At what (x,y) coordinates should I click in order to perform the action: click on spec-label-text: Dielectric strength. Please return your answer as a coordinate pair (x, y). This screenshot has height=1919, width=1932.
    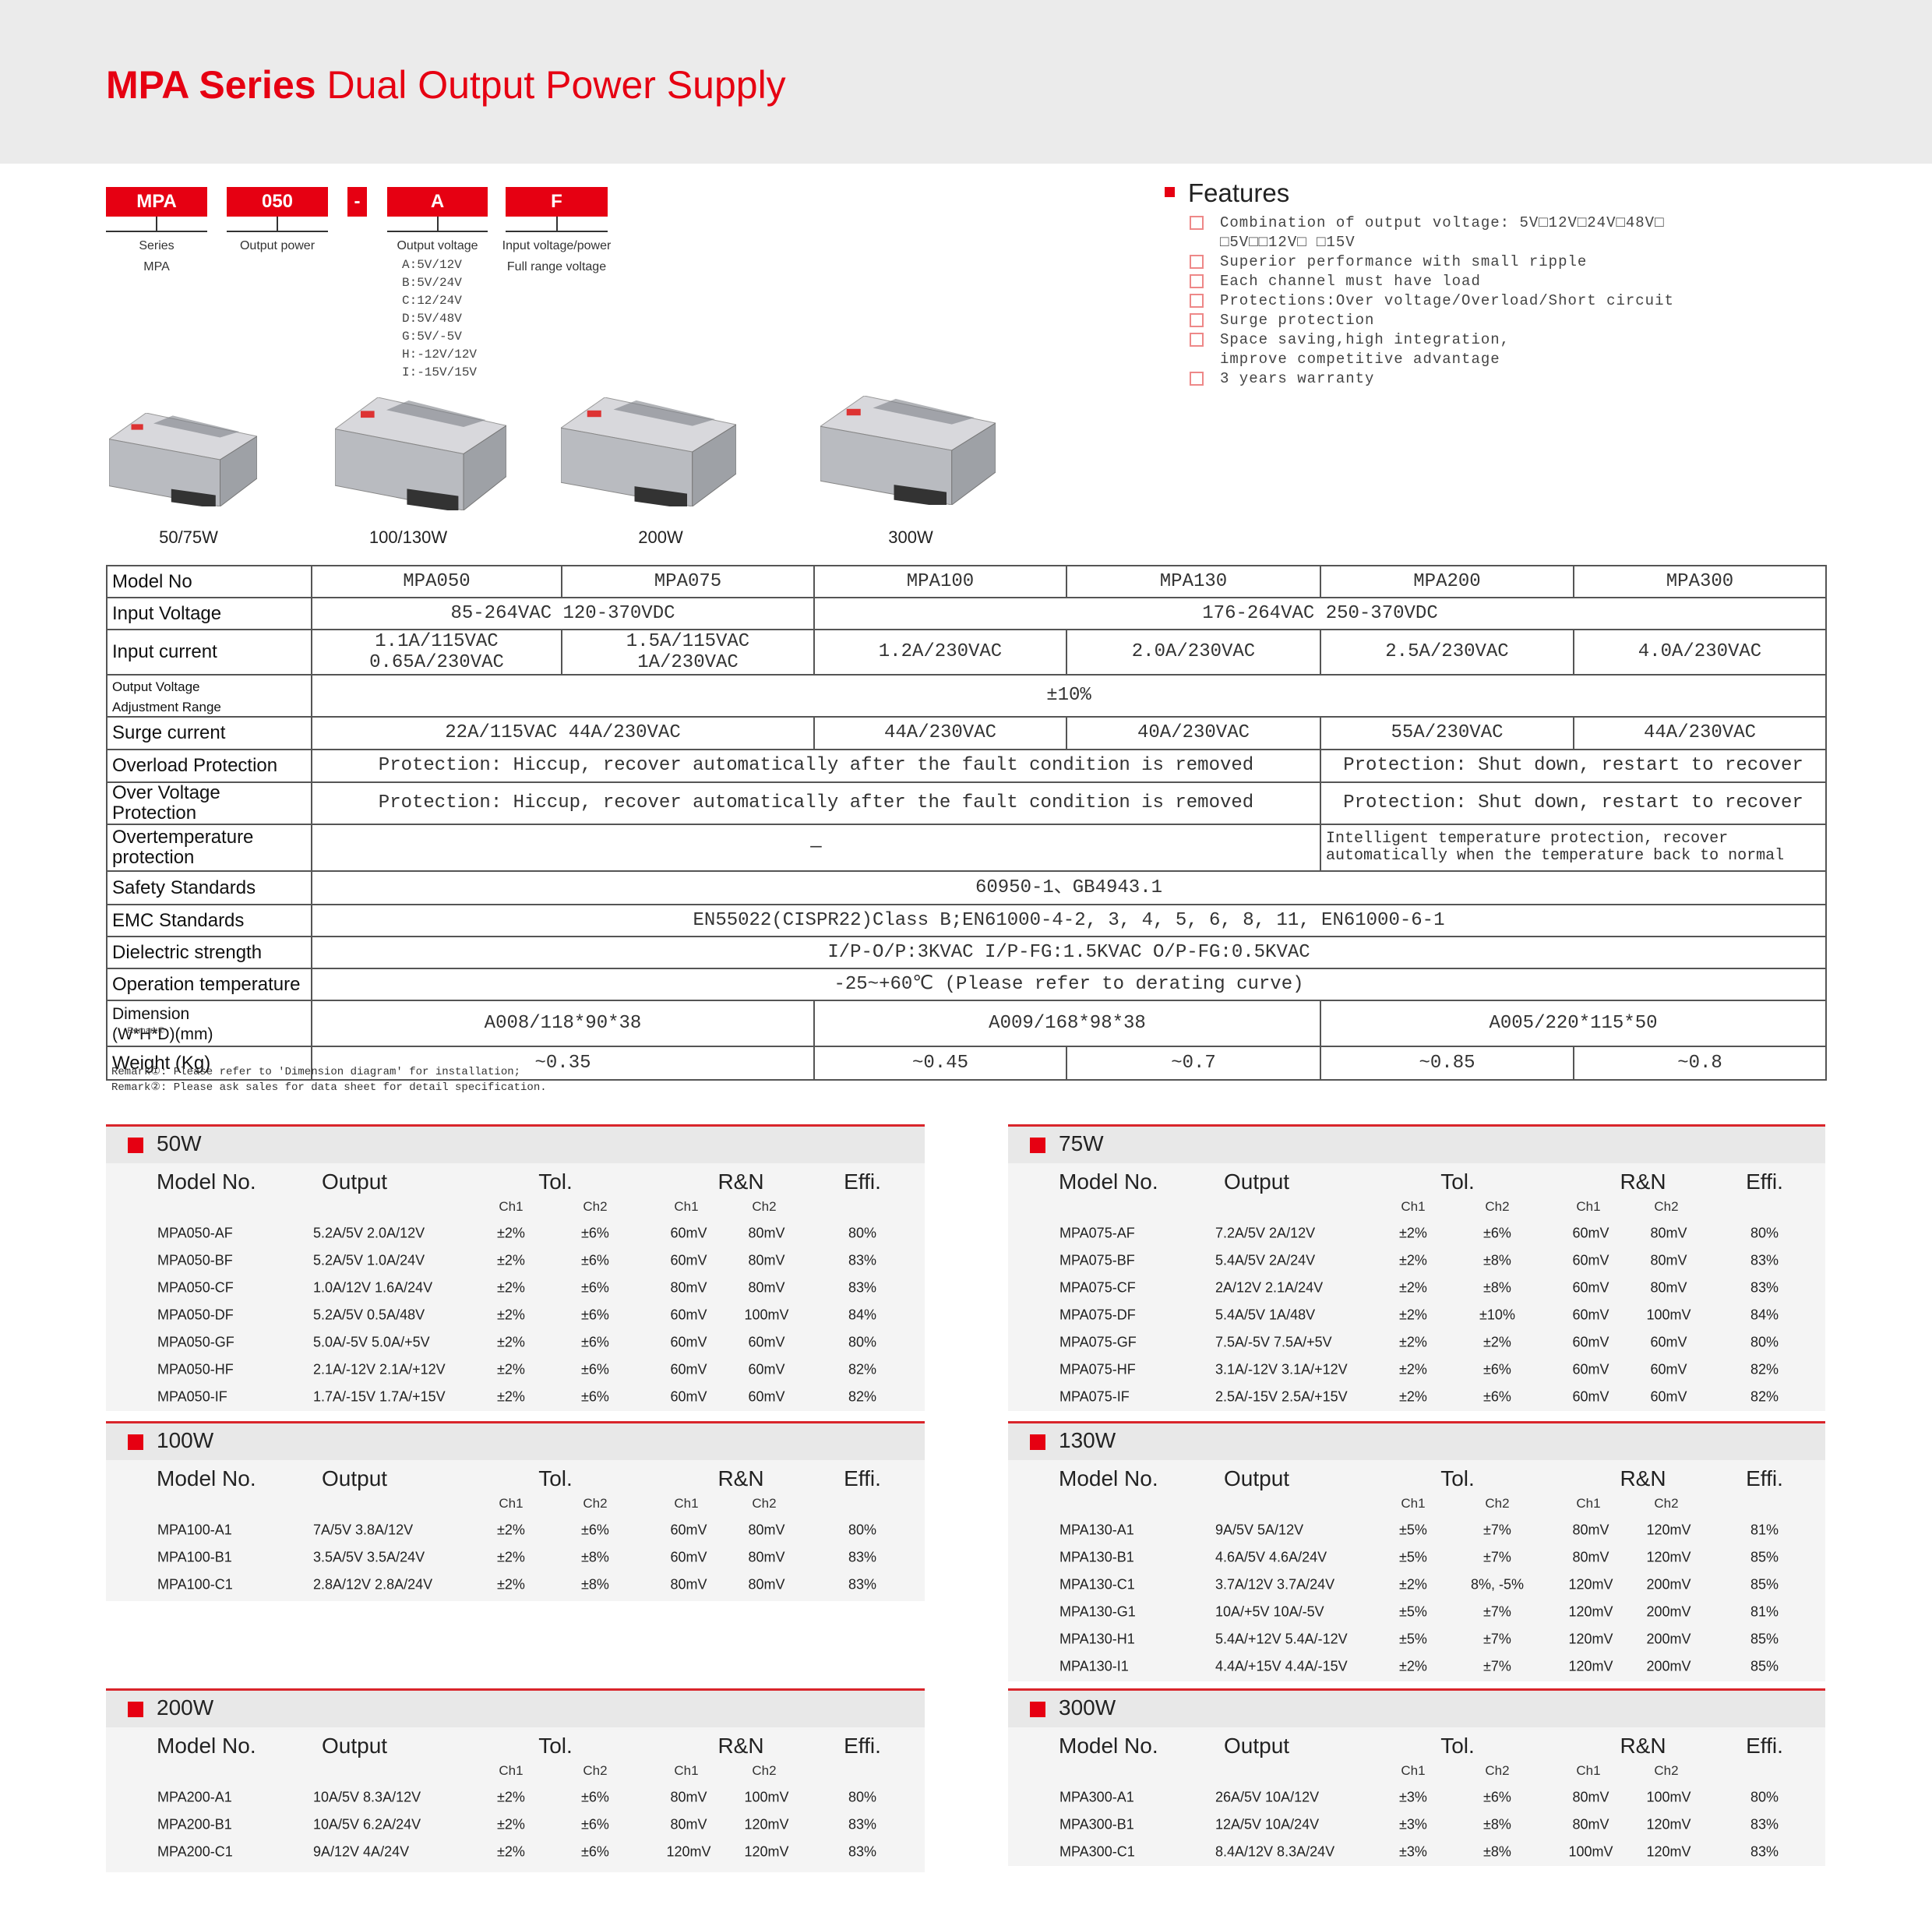
    Looking at the image, I should click on (188, 952).